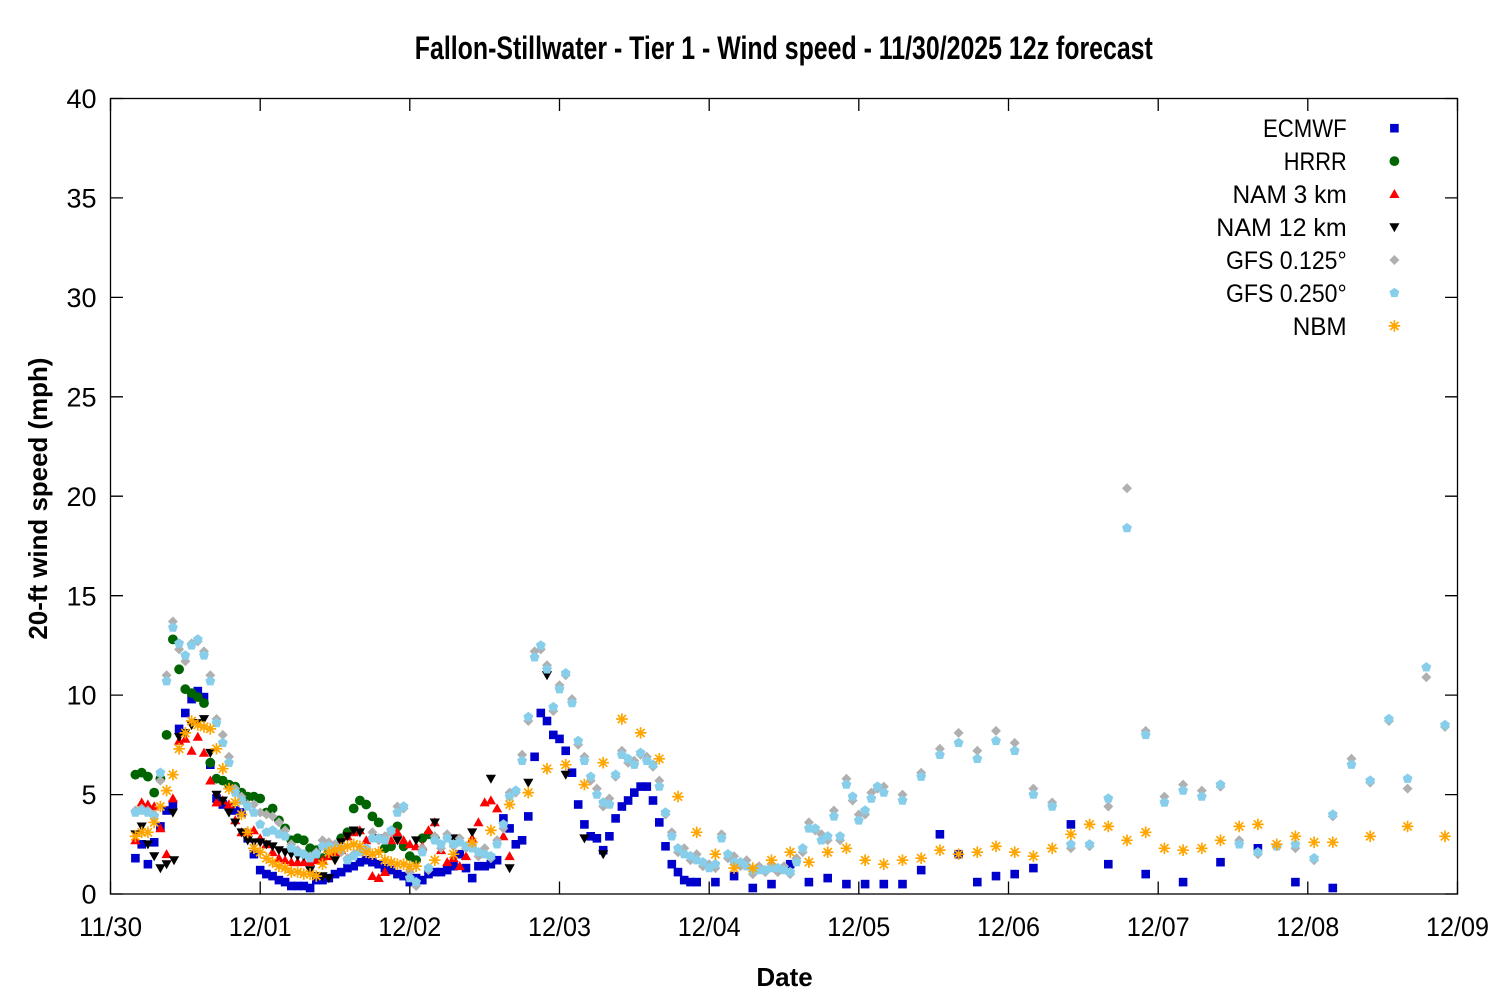 The image size is (1500, 1005). Describe the element at coordinates (1281, 228) in the screenshot. I see `svg-text: NAM 12 km` at that location.